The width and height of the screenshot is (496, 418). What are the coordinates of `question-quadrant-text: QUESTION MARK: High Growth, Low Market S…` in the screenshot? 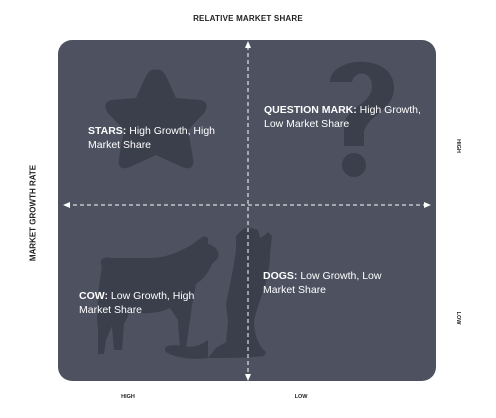 It's located at (344, 117).